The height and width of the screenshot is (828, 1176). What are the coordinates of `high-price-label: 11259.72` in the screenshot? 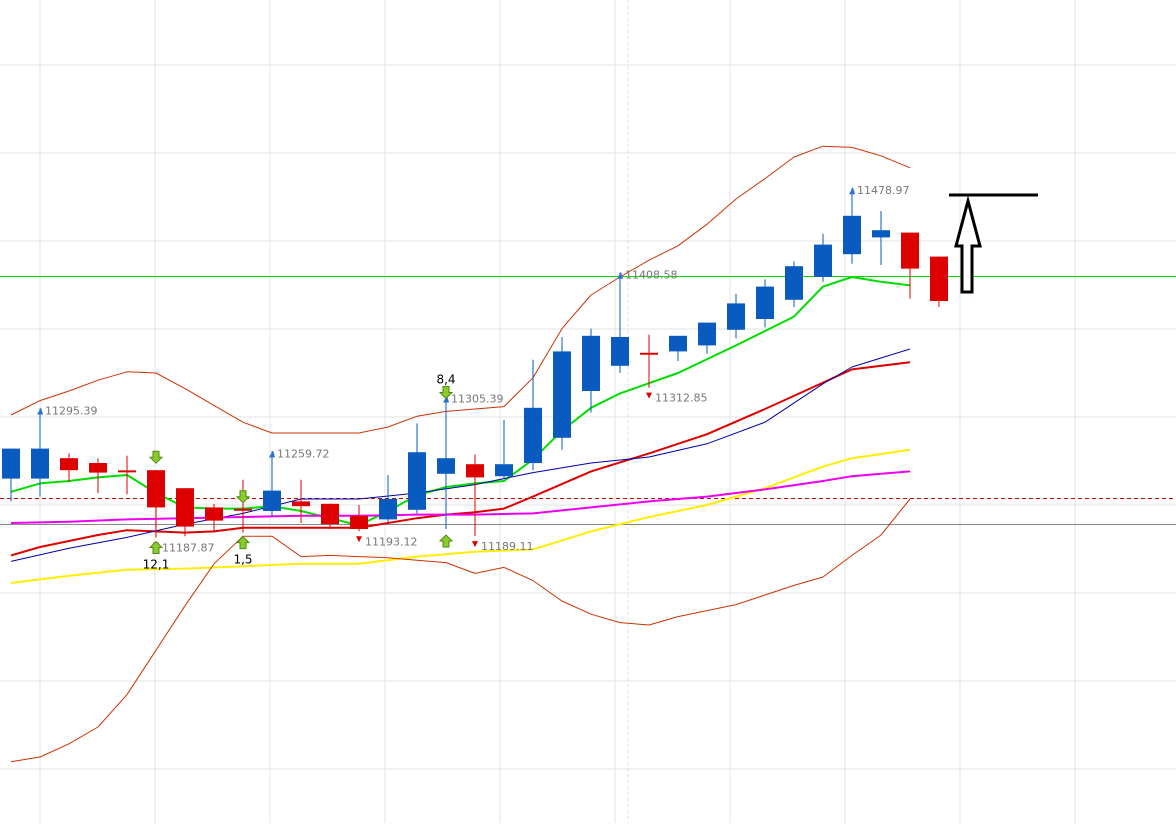 It's located at (303, 453).